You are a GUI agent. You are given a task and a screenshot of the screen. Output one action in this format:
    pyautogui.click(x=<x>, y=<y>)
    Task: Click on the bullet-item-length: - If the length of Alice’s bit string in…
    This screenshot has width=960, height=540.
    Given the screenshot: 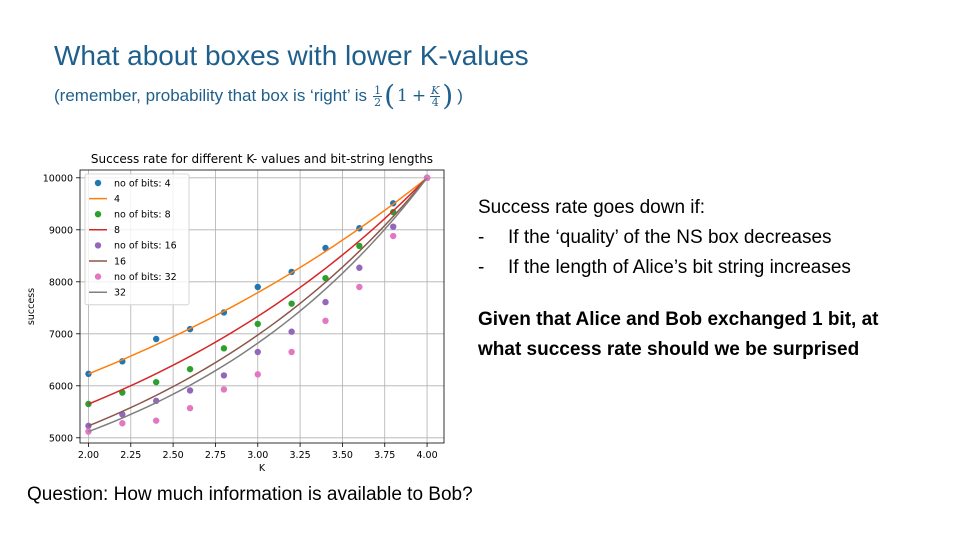 What is the action you would take?
    pyautogui.click(x=678, y=268)
    